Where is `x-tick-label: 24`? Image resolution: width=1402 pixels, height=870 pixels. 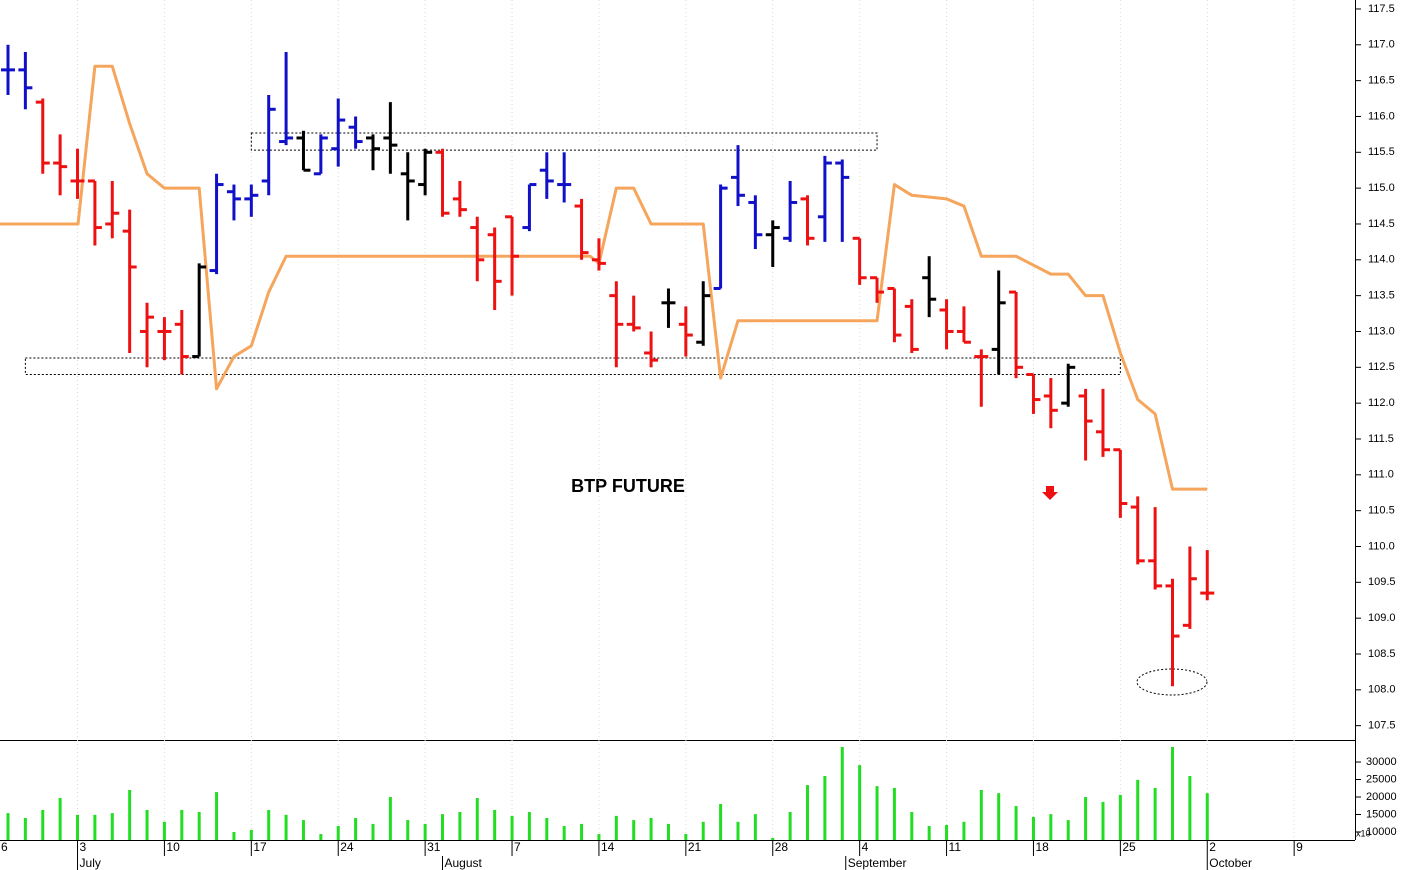
x-tick-label: 24 is located at coordinates (347, 847).